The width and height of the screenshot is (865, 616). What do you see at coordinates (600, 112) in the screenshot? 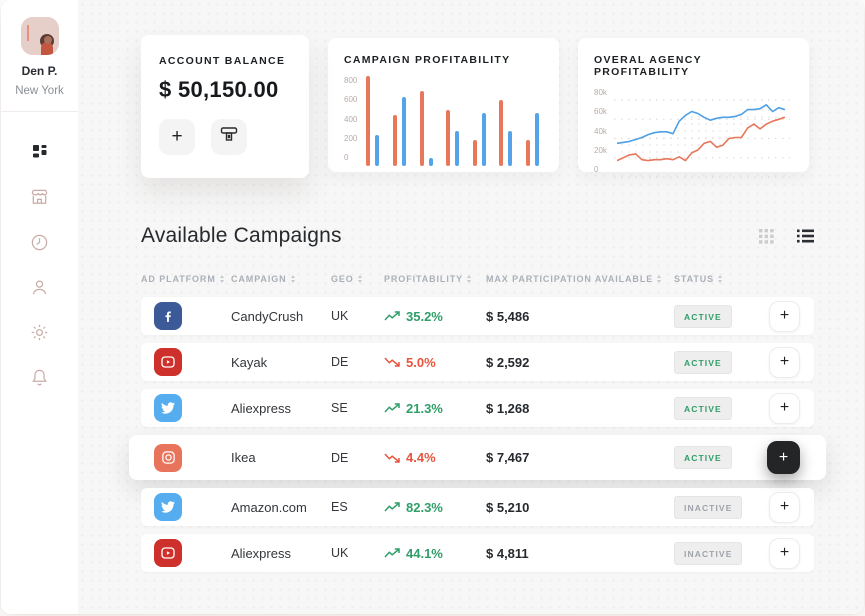
I see `line-y-tick: 60k` at bounding box center [600, 112].